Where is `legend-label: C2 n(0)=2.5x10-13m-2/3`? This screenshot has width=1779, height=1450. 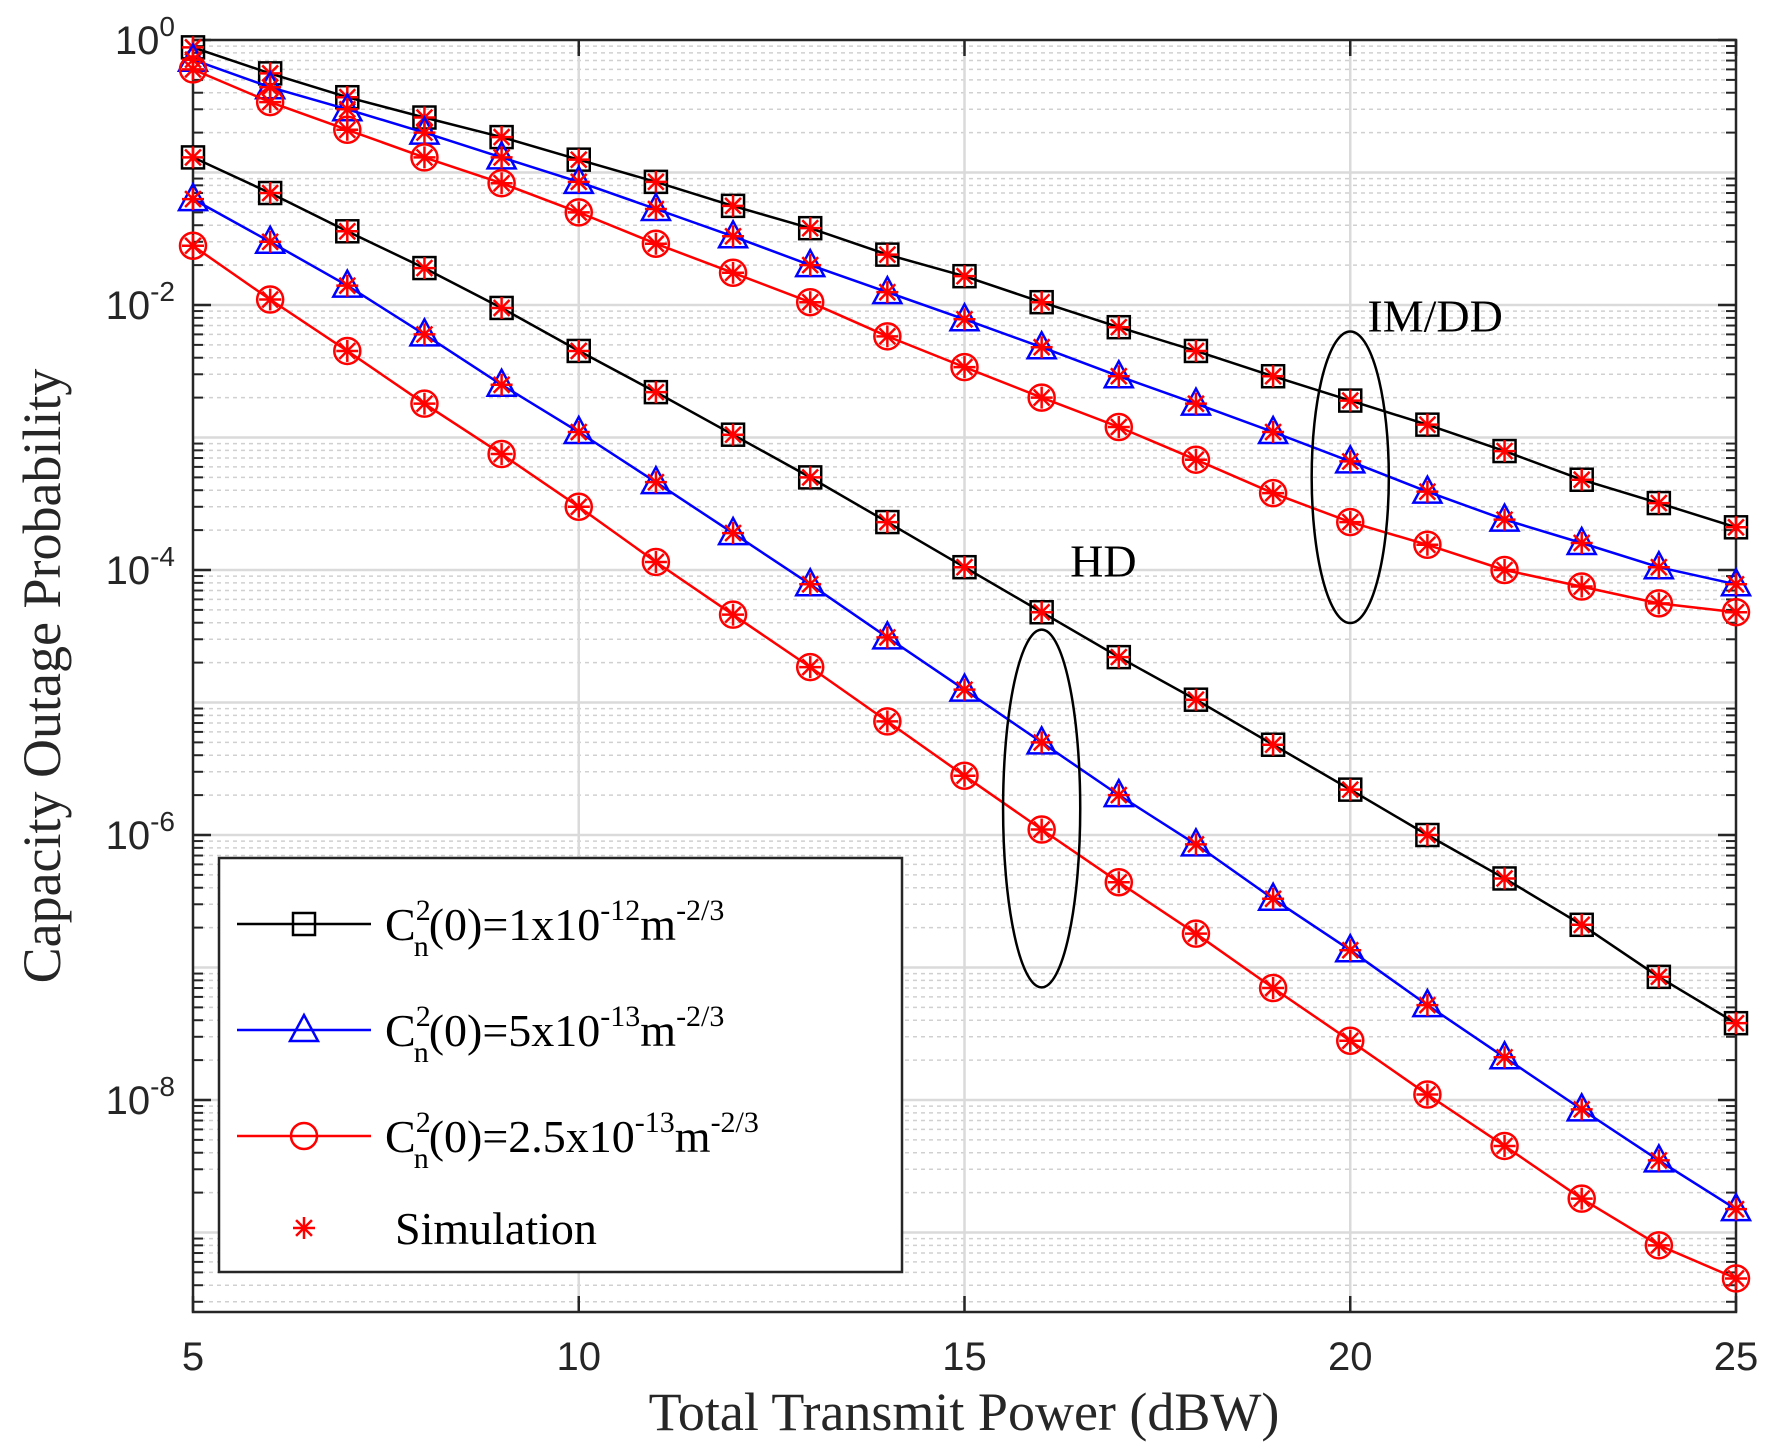 legend-label: C2 n(0)=2.5x10-13m-2/3 is located at coordinates (572, 1140).